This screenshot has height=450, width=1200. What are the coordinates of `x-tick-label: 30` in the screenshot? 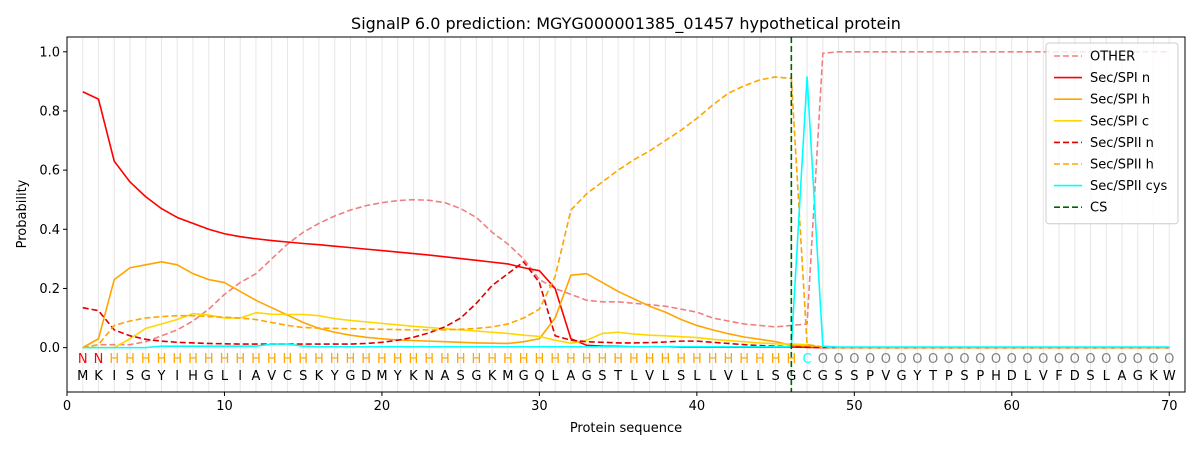 It's located at (539, 406).